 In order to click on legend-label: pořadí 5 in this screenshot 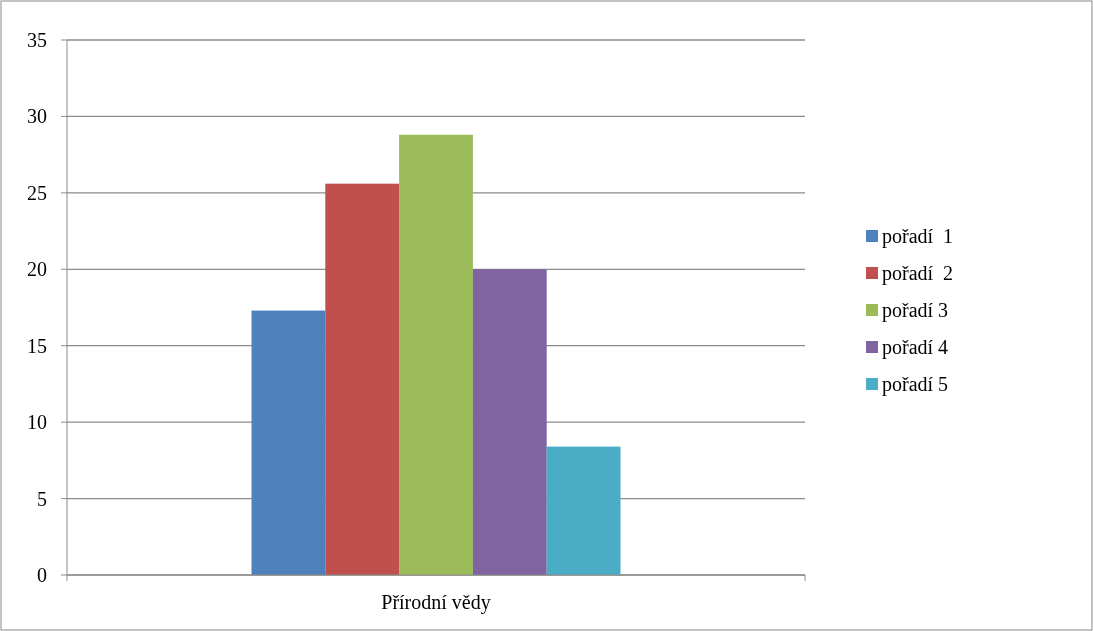, I will do `click(915, 384)`.